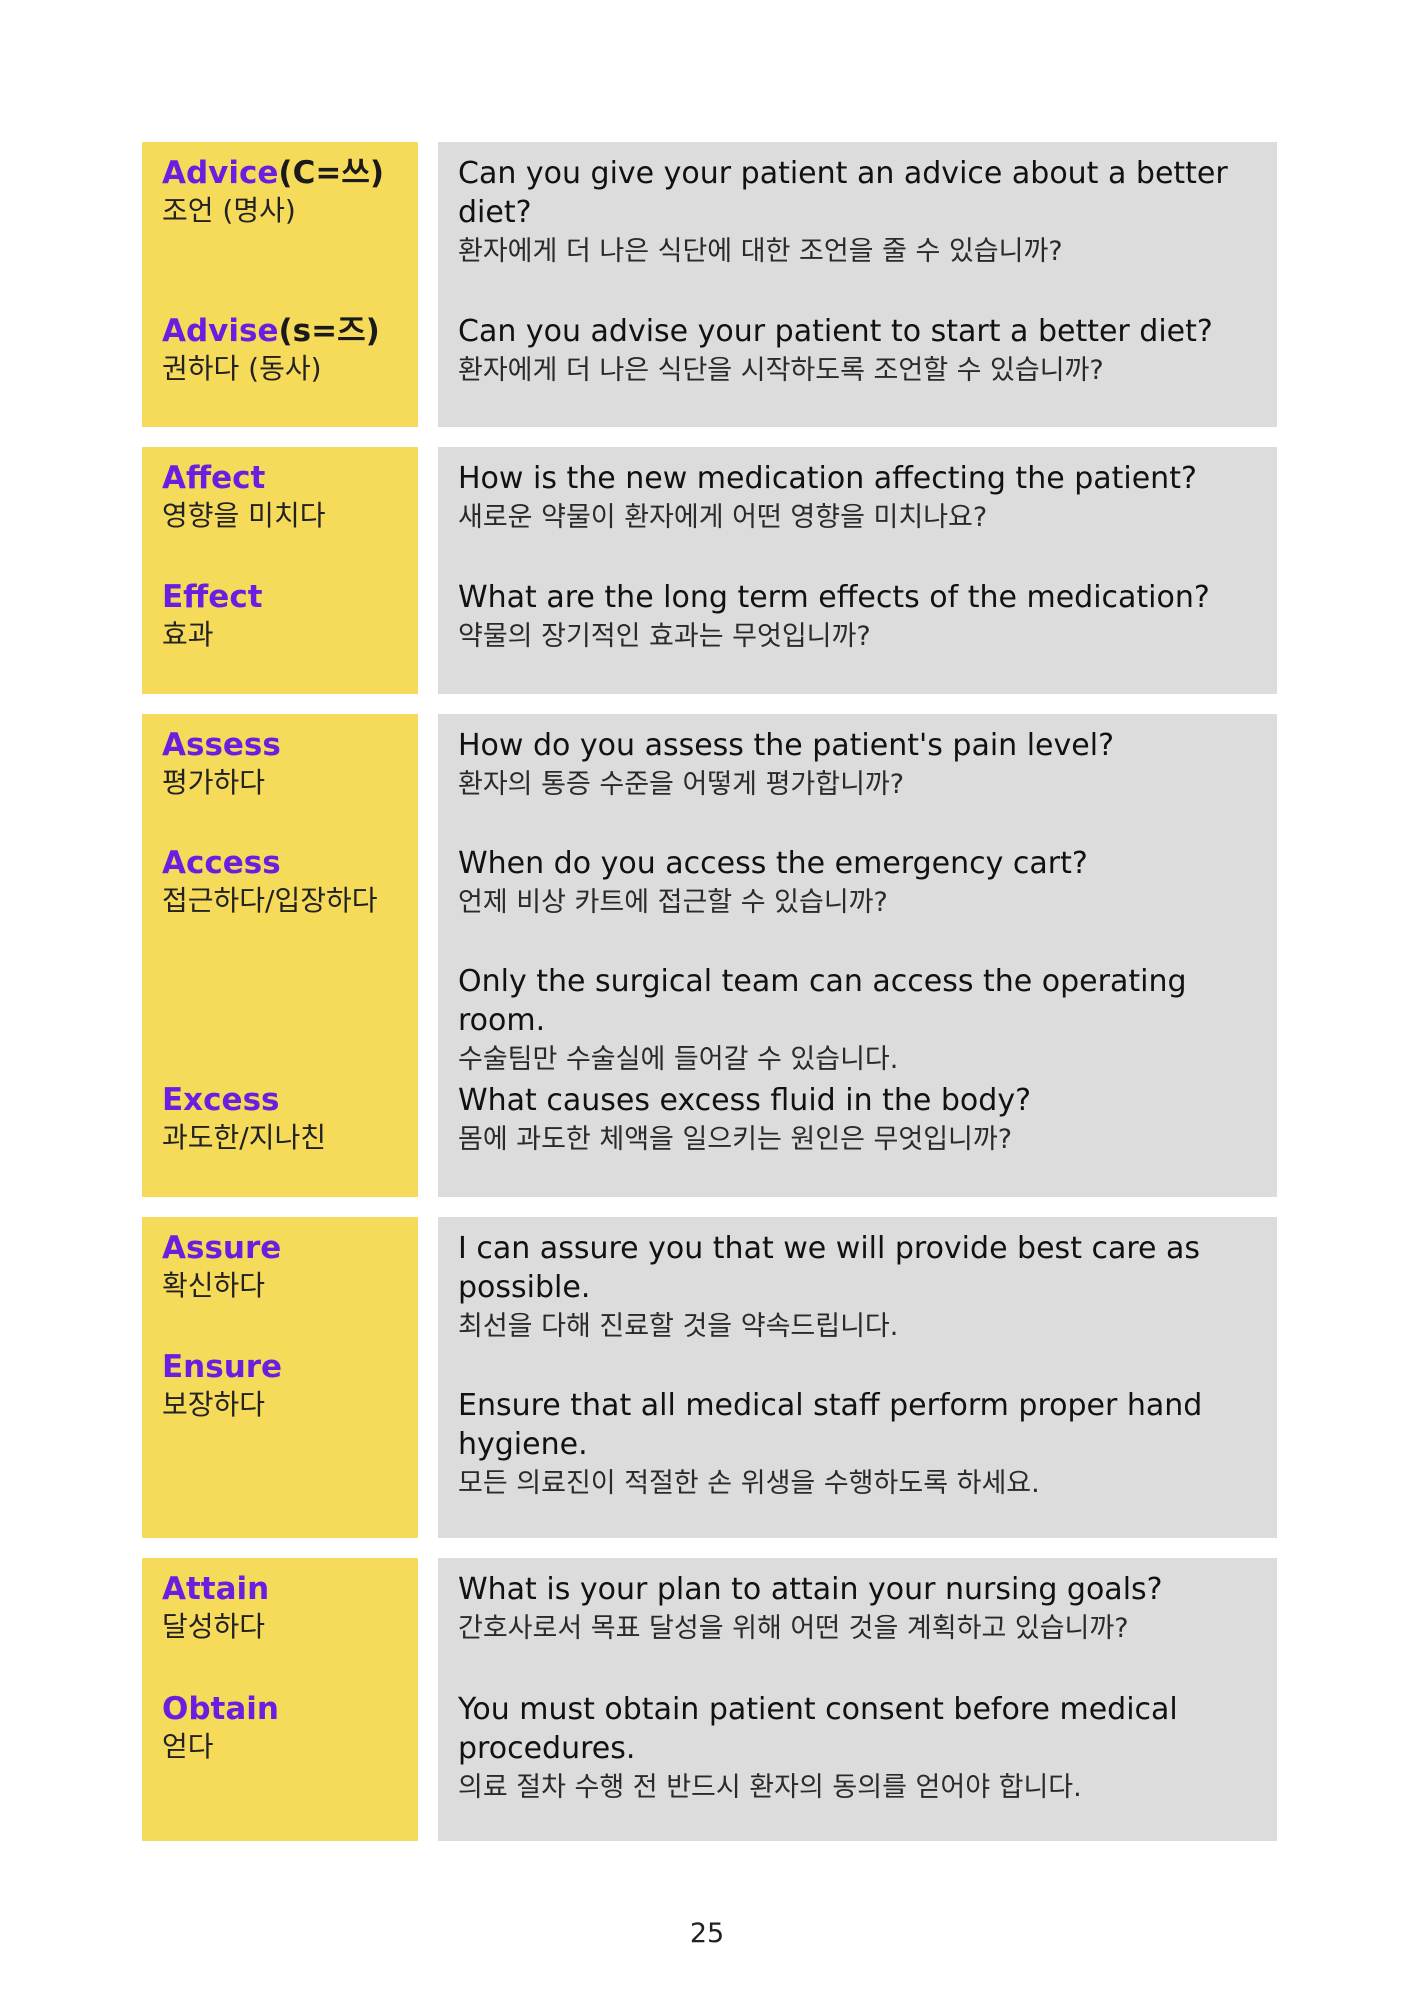 The height and width of the screenshot is (2000, 1414). What do you see at coordinates (280, 570) in the screenshot?
I see `term-panel: Affect 영향을 미치다 Effect 효과` at bounding box center [280, 570].